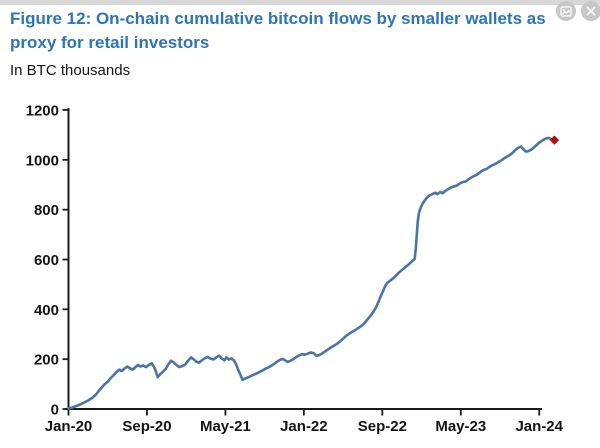 The height and width of the screenshot is (448, 600). I want to click on x-tick-label: Jan-22, so click(304, 426).